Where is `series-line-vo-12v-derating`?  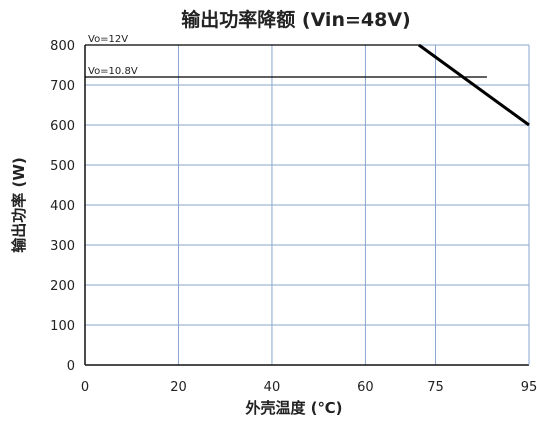 series-line-vo-12v-derating is located at coordinates (474, 85).